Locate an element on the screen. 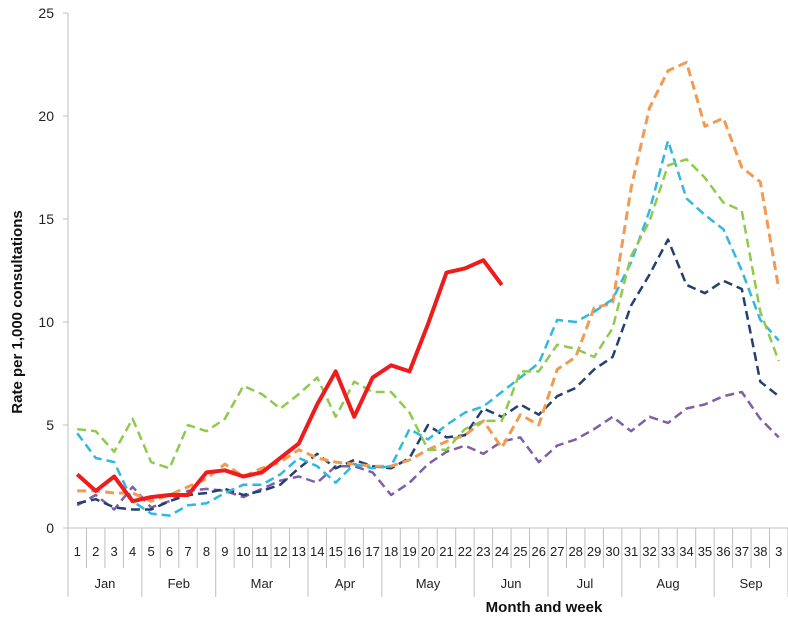  week-label: 34 is located at coordinates (686, 551).